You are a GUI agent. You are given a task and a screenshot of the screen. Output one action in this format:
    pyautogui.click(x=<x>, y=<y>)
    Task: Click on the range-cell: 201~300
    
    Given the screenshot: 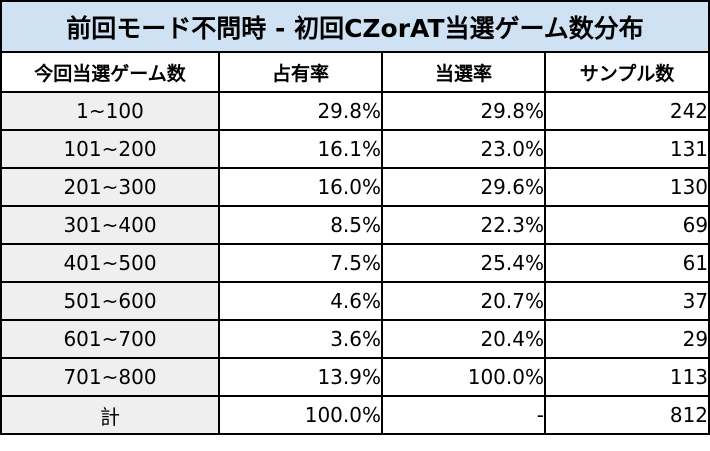 What is the action you would take?
    pyautogui.click(x=110, y=187)
    